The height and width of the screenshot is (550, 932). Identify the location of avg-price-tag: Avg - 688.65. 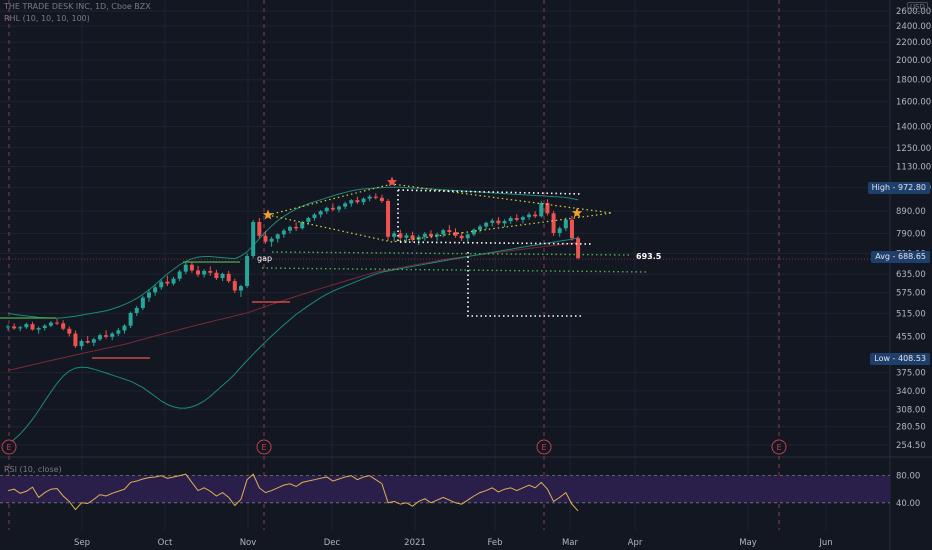
(900, 257).